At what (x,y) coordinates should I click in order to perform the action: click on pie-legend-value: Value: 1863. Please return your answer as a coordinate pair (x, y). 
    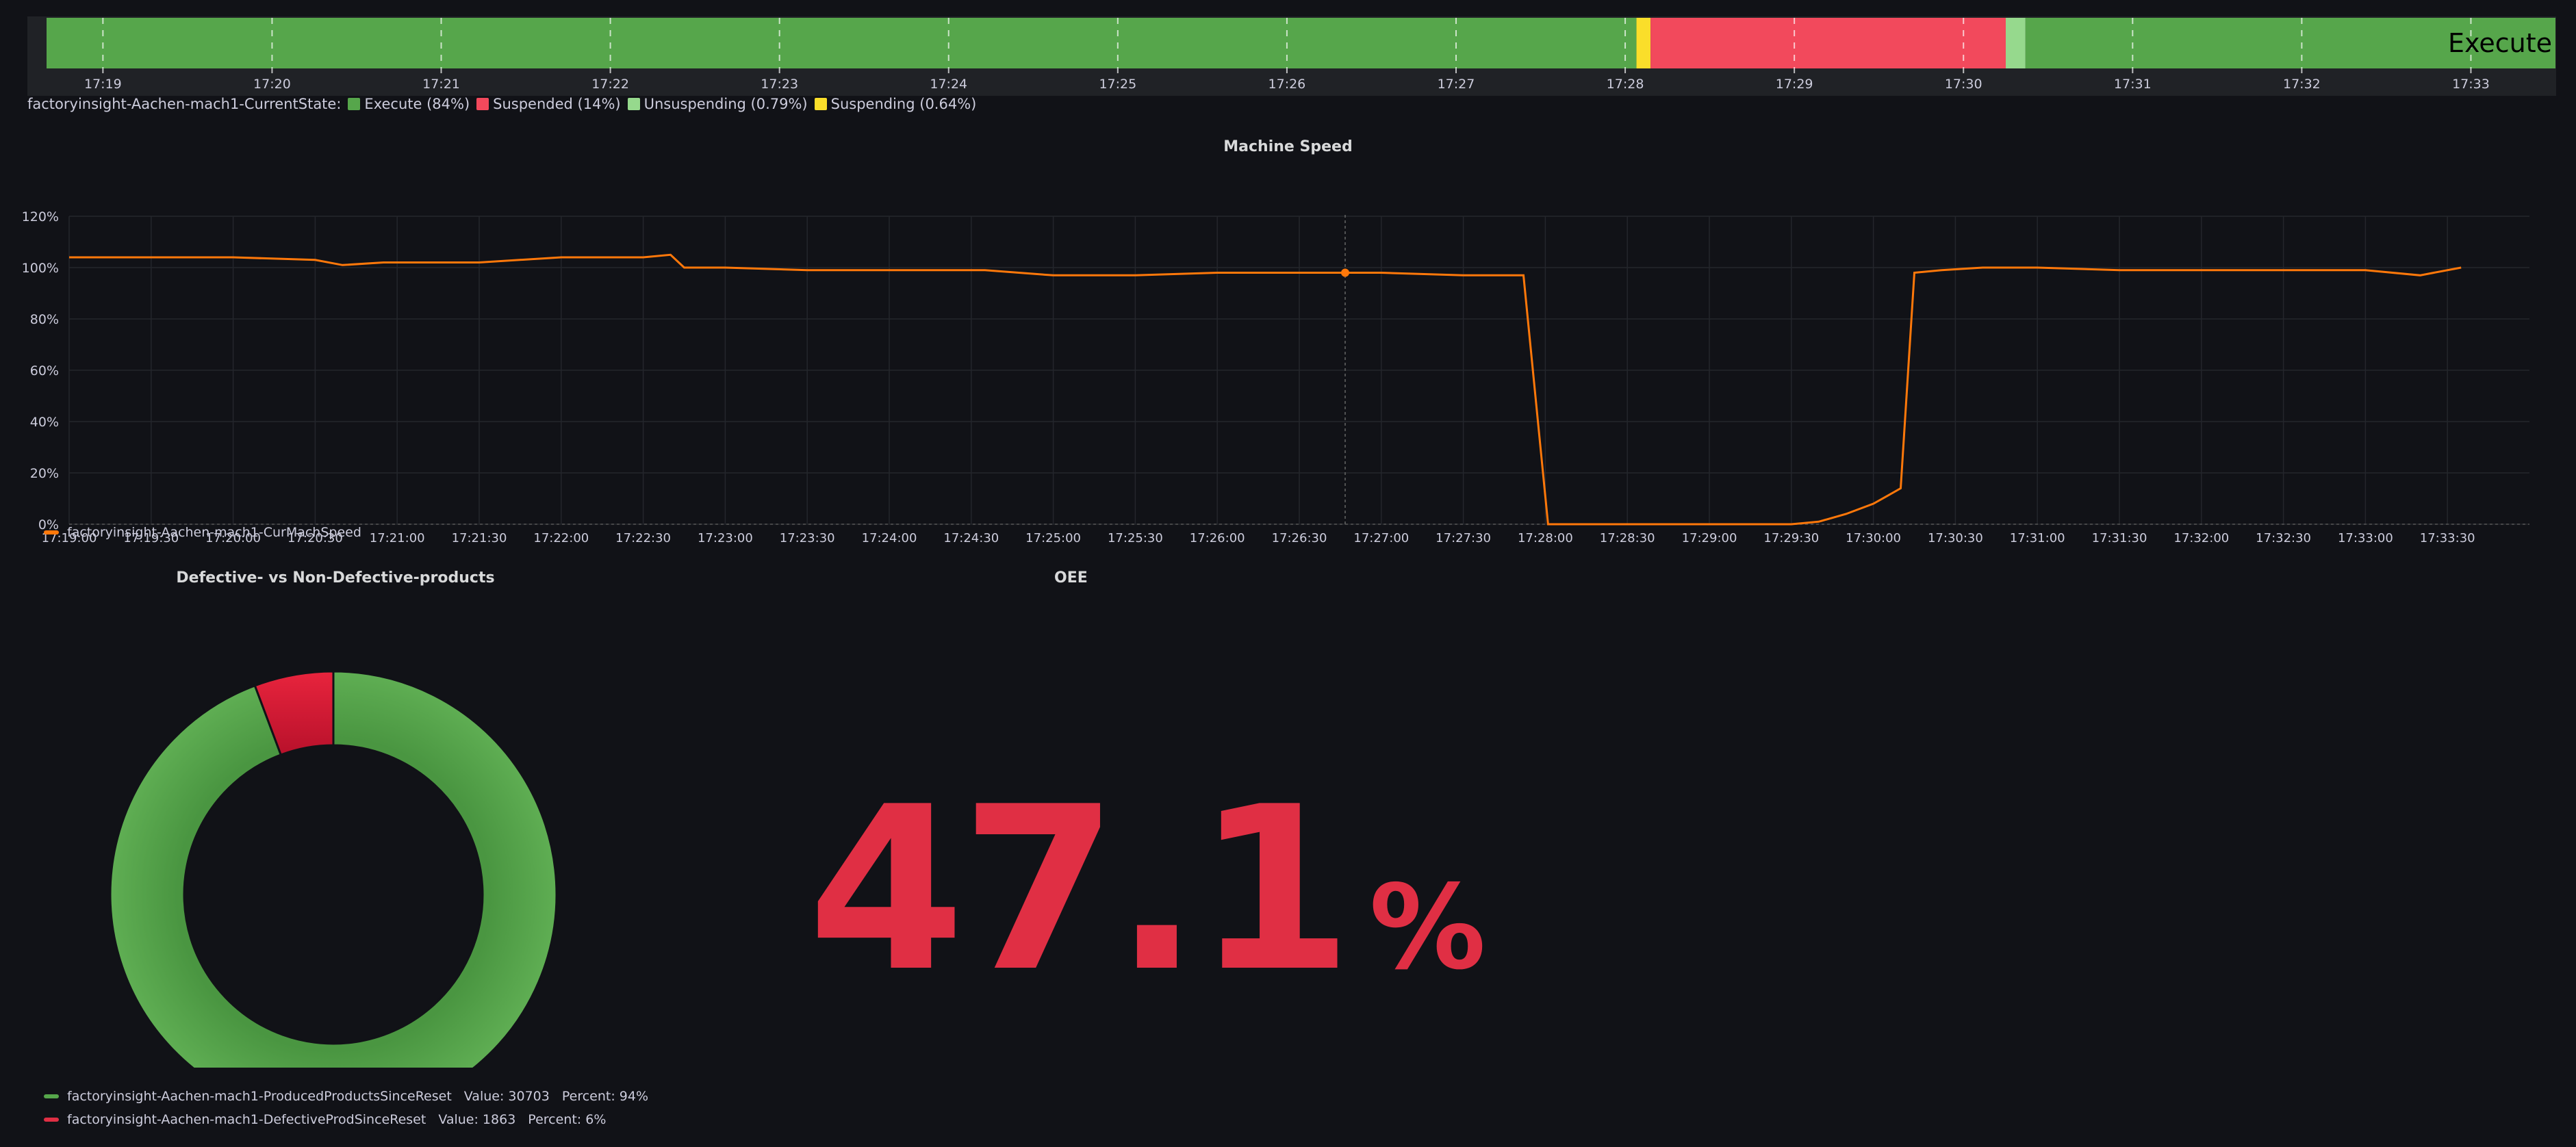
    Looking at the image, I should click on (477, 1119).